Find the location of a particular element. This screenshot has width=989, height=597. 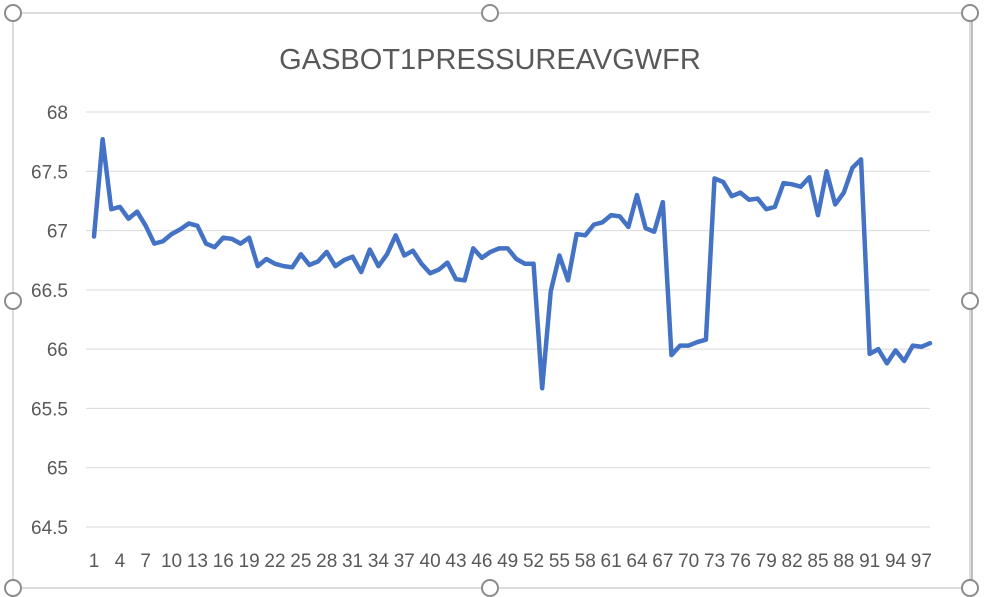

x-tick-label: 40 is located at coordinates (430, 561).